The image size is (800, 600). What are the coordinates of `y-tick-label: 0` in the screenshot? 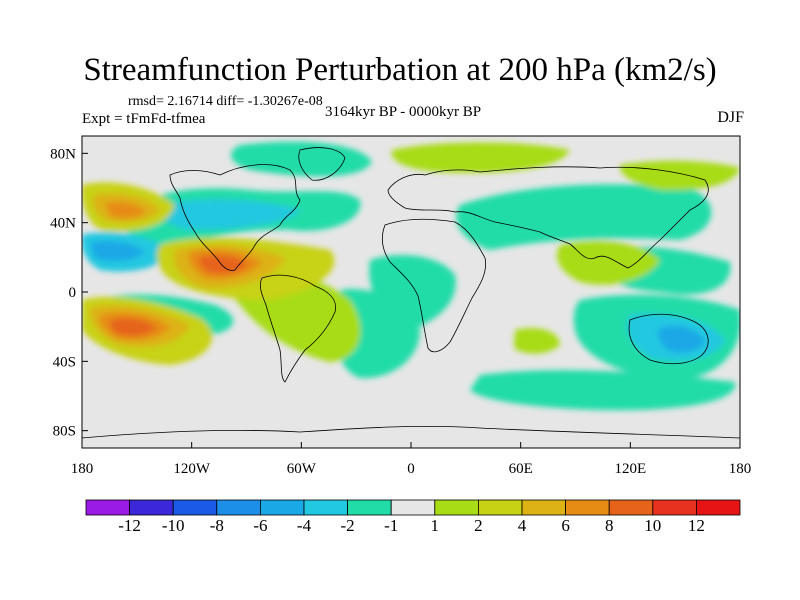 It's located at (73, 293).